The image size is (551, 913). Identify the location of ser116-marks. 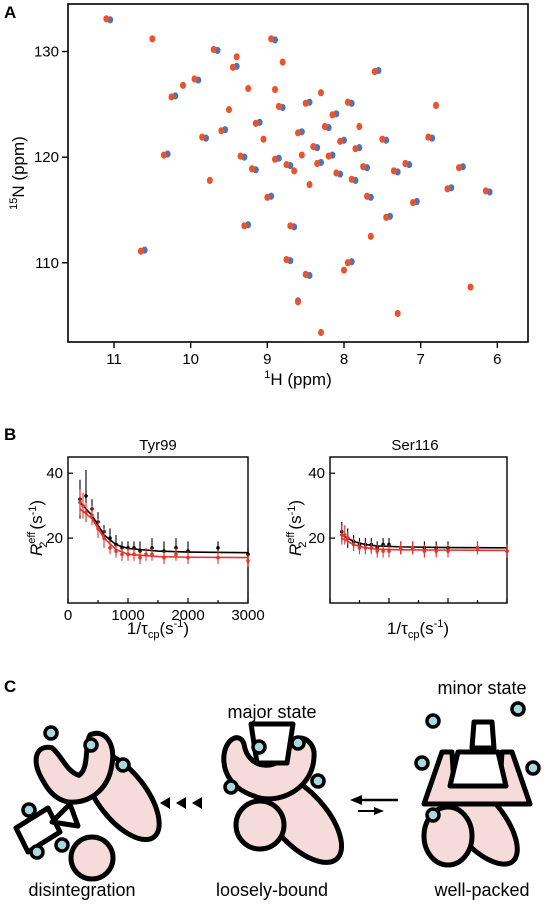
(424, 539).